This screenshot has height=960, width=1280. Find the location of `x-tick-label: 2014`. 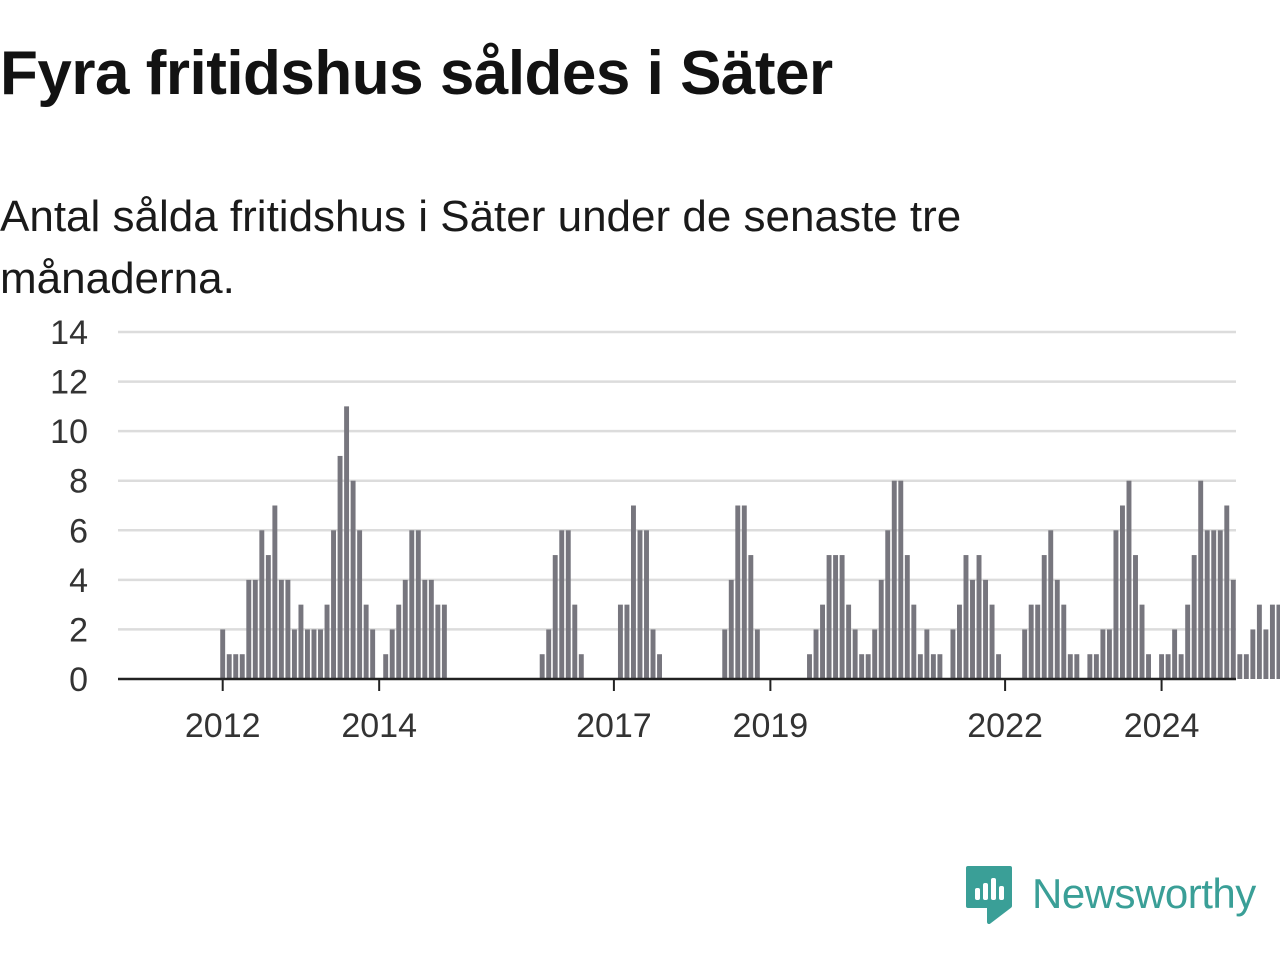

x-tick-label: 2014 is located at coordinates (379, 726).